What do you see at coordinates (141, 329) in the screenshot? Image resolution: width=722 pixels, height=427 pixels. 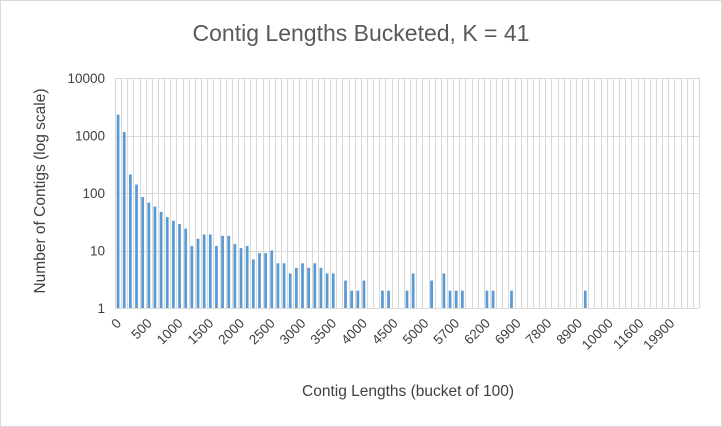 I see `x-tick-label: 500` at bounding box center [141, 329].